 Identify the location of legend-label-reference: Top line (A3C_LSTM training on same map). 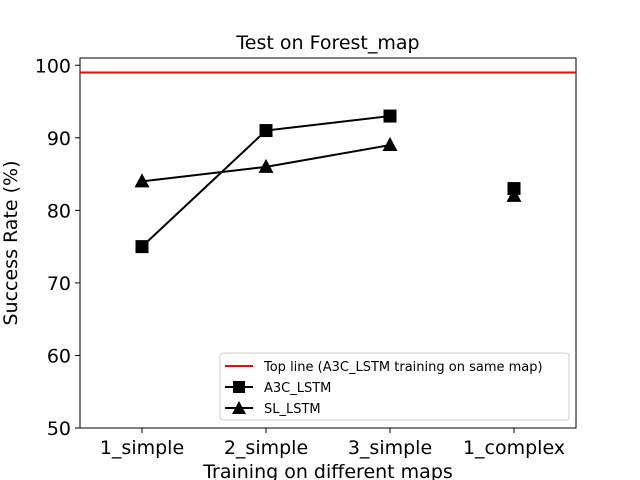
(403, 367).